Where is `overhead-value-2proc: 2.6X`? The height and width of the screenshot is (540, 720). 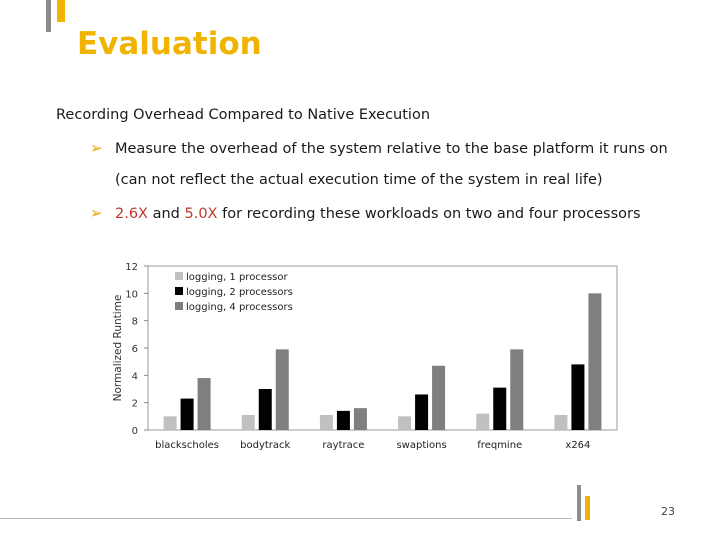
overhead-value-2proc: 2.6X is located at coordinates (131, 214).